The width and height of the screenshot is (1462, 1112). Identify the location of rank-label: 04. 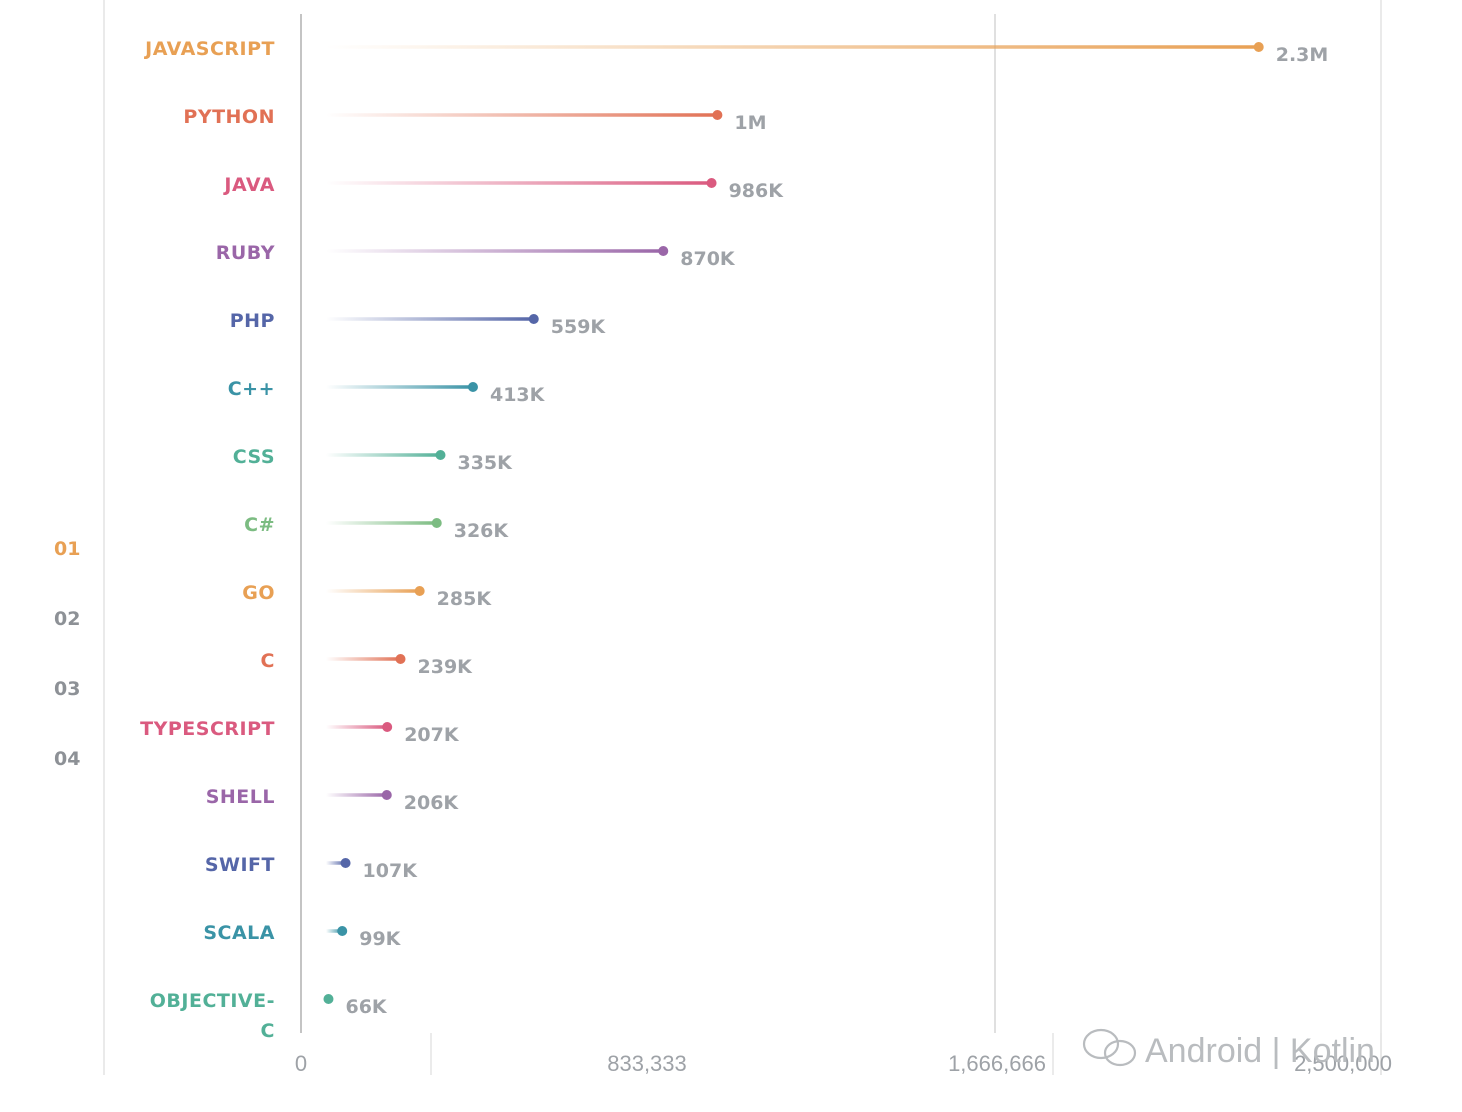
(67, 759).